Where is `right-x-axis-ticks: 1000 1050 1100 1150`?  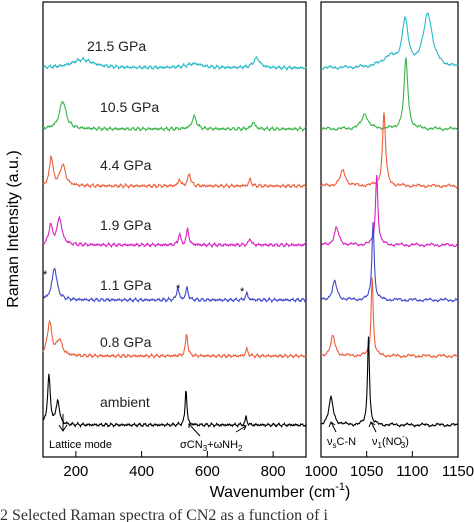 right-x-axis-ticks: 1000 1050 1100 1150 is located at coordinates (389, 465).